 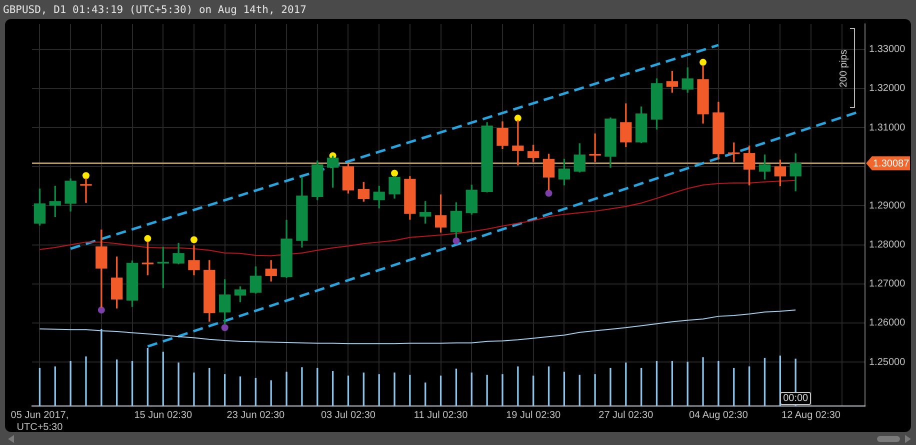 What do you see at coordinates (796, 398) in the screenshot?
I see `annotation: 00:00` at bounding box center [796, 398].